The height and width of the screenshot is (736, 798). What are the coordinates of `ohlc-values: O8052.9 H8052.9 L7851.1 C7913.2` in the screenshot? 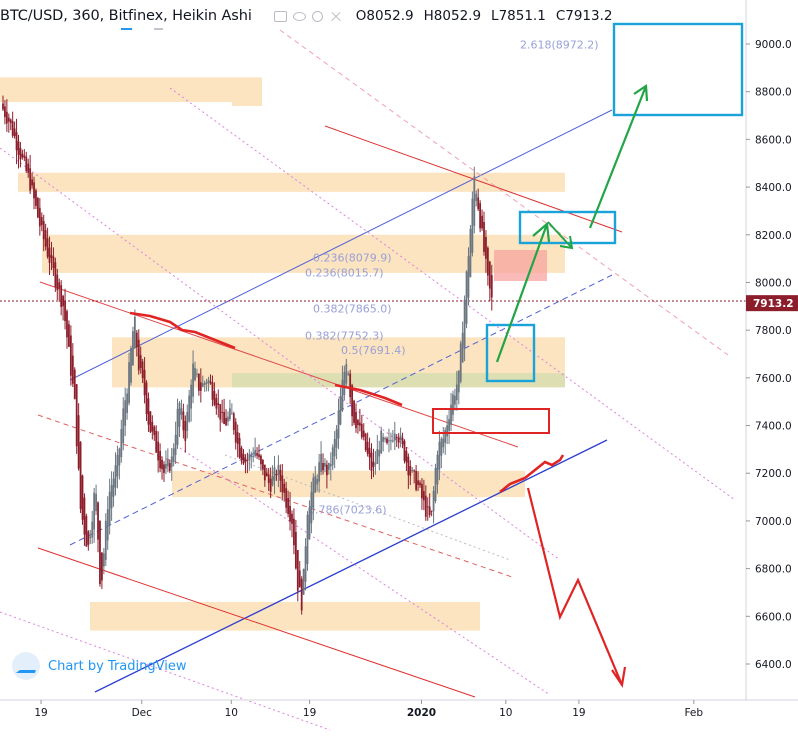 It's located at (484, 16).